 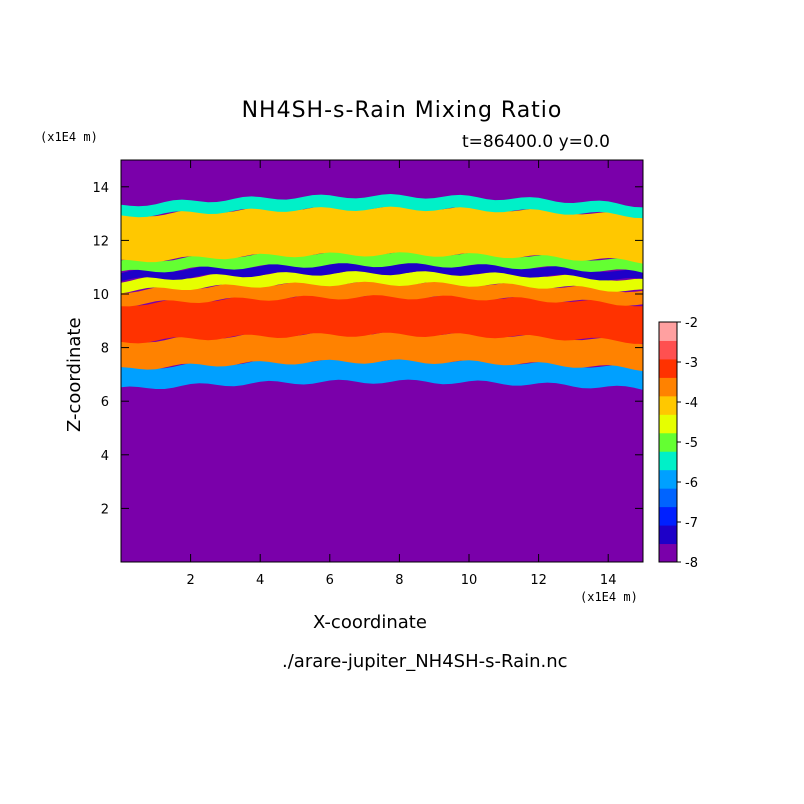 What do you see at coordinates (399, 580) in the screenshot?
I see `x-tick-label: 8` at bounding box center [399, 580].